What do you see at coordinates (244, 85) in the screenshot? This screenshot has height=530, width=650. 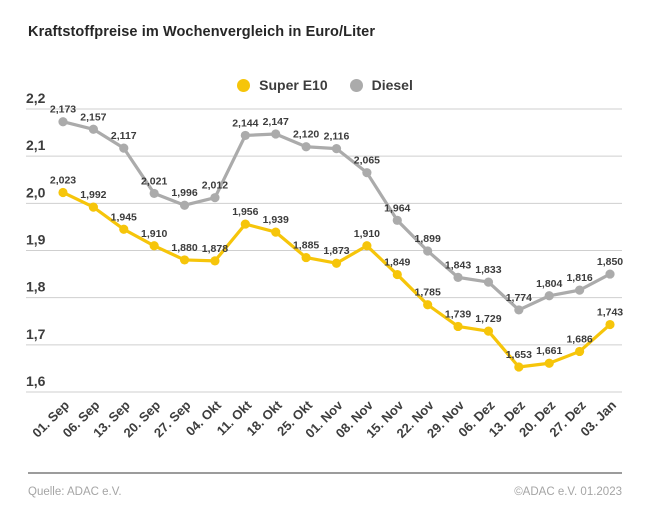 I see `legend-swatch-super-e10-icon` at bounding box center [244, 85].